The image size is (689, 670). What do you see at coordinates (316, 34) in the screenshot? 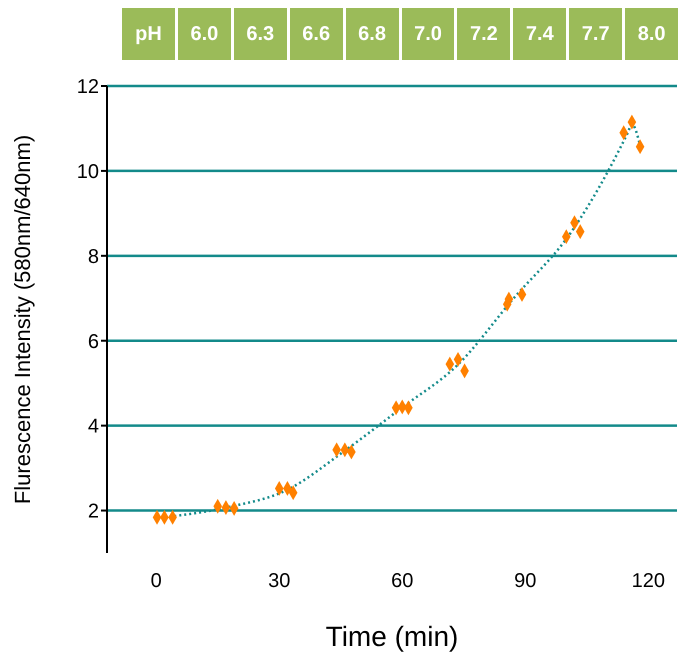
I see `text: 6.6` at bounding box center [316, 34].